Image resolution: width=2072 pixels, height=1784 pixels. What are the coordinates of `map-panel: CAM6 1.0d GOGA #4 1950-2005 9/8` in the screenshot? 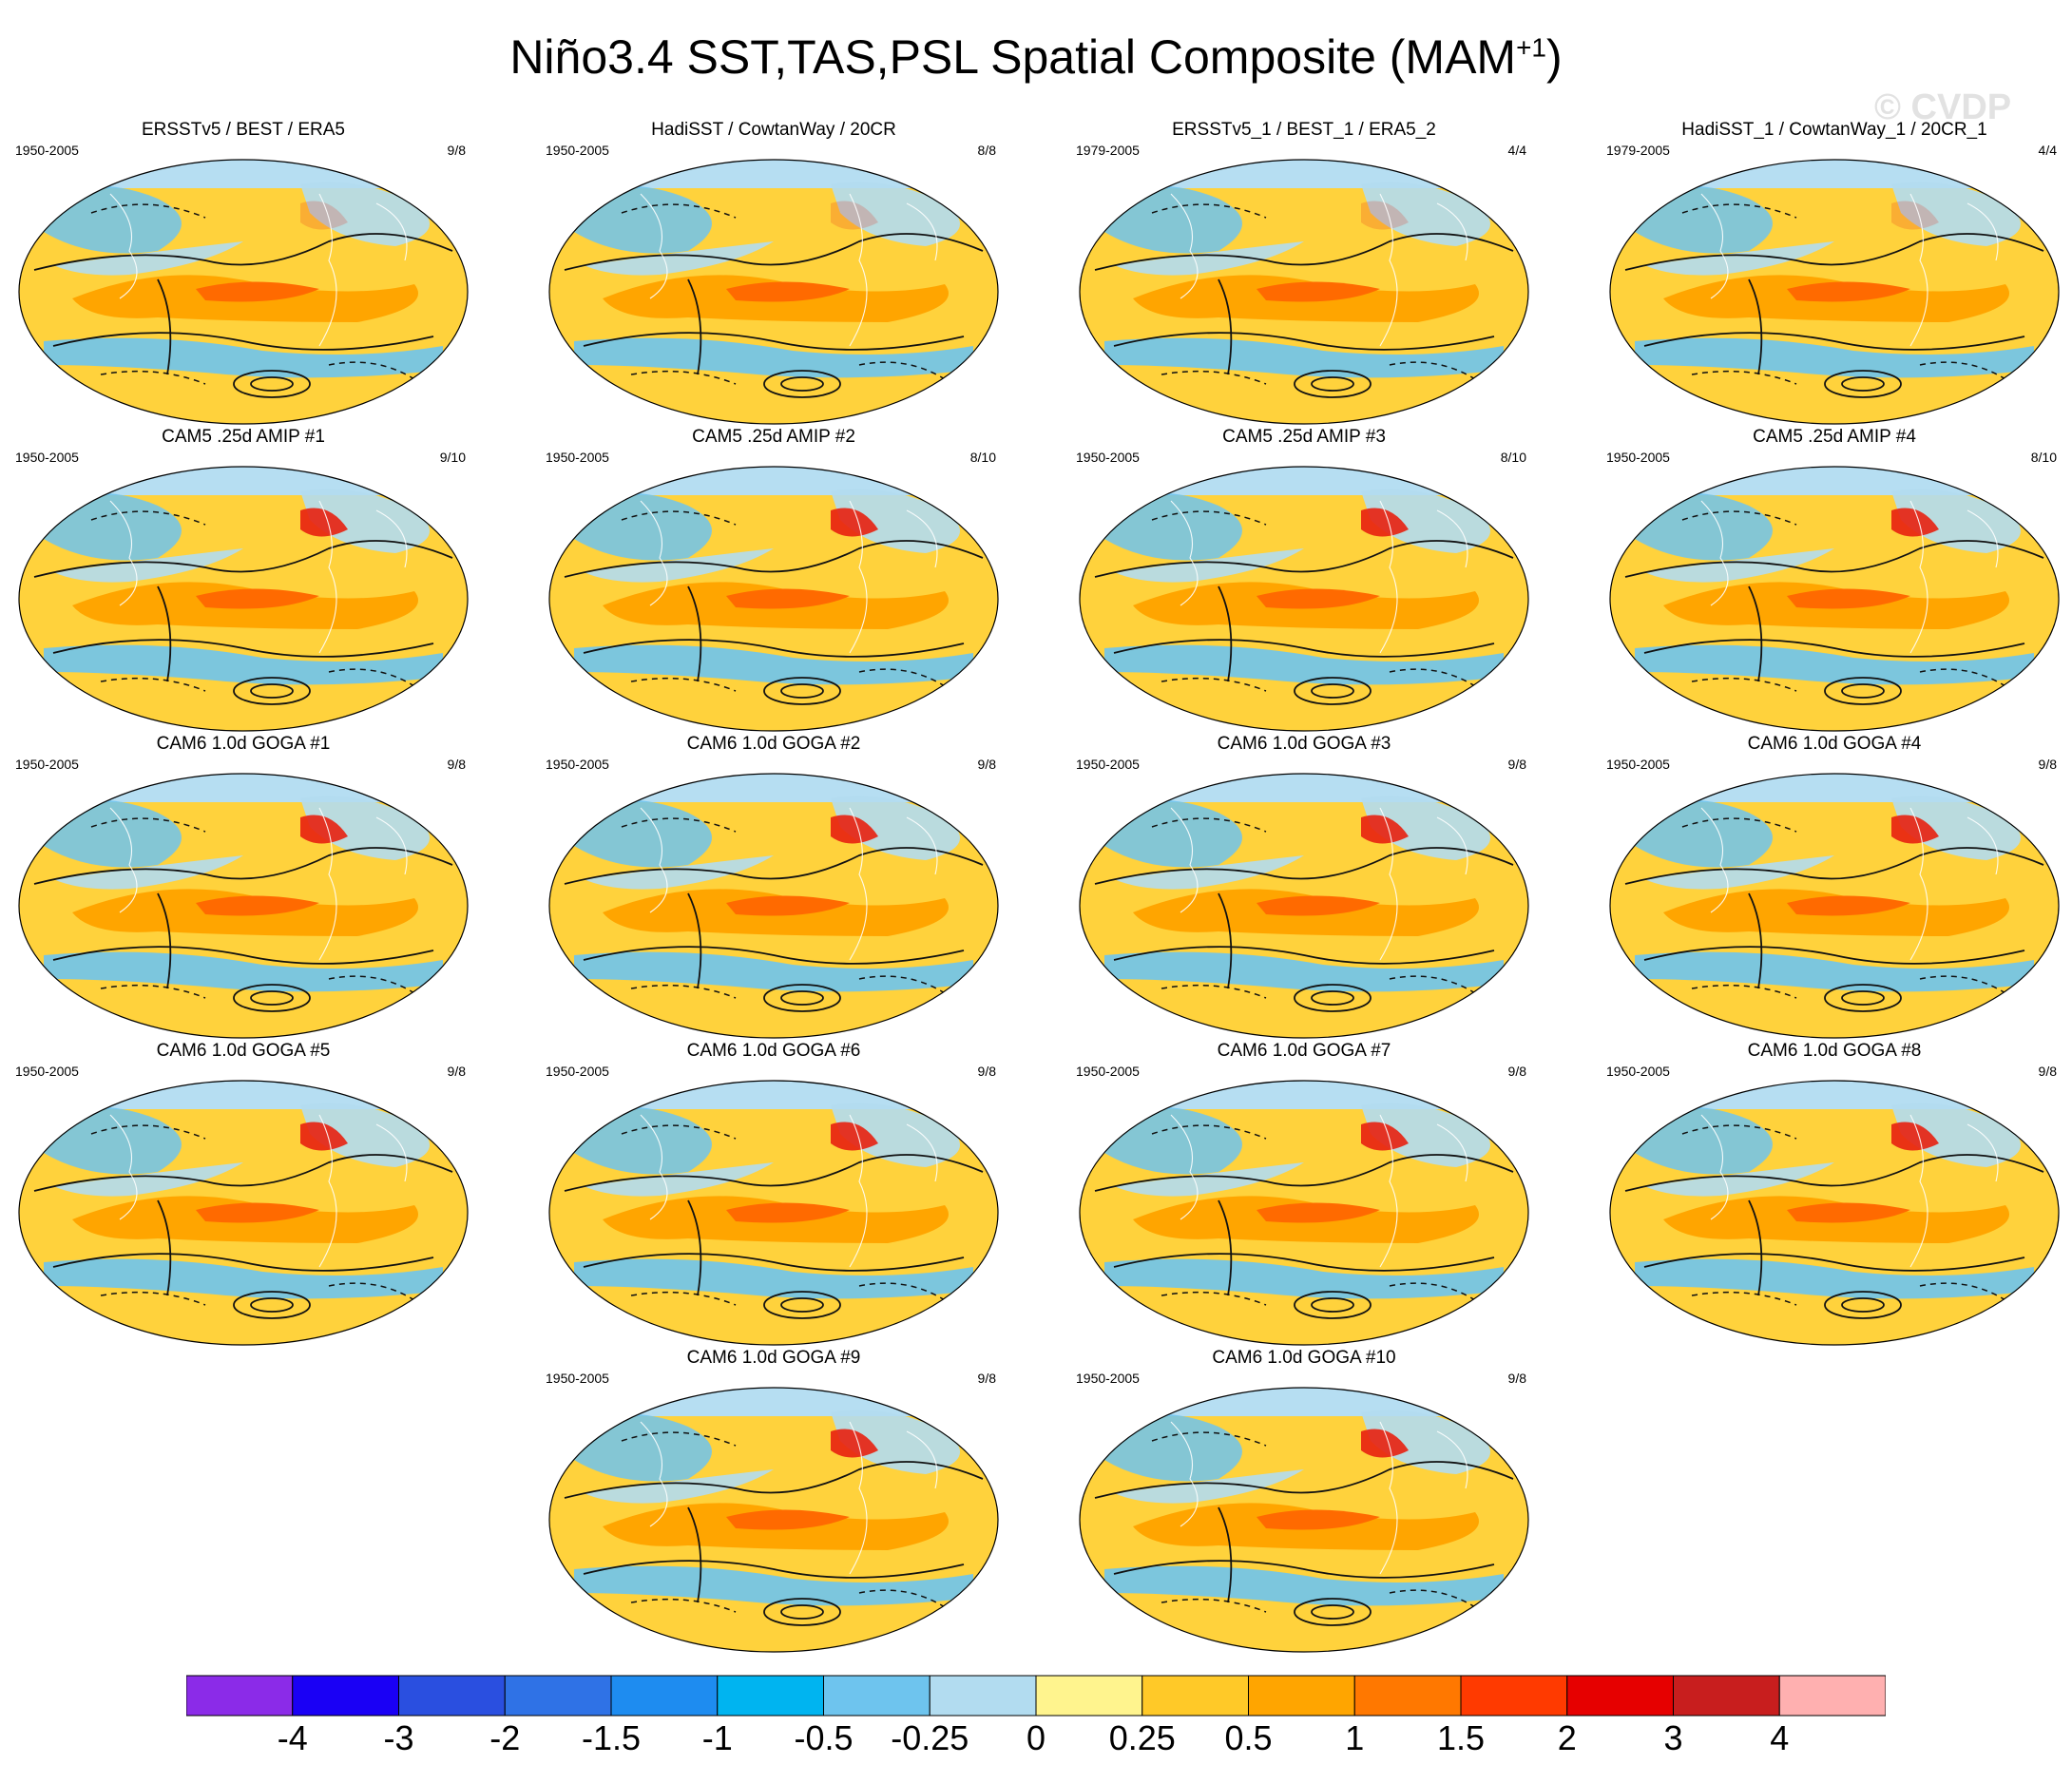 It's located at (1834, 886).